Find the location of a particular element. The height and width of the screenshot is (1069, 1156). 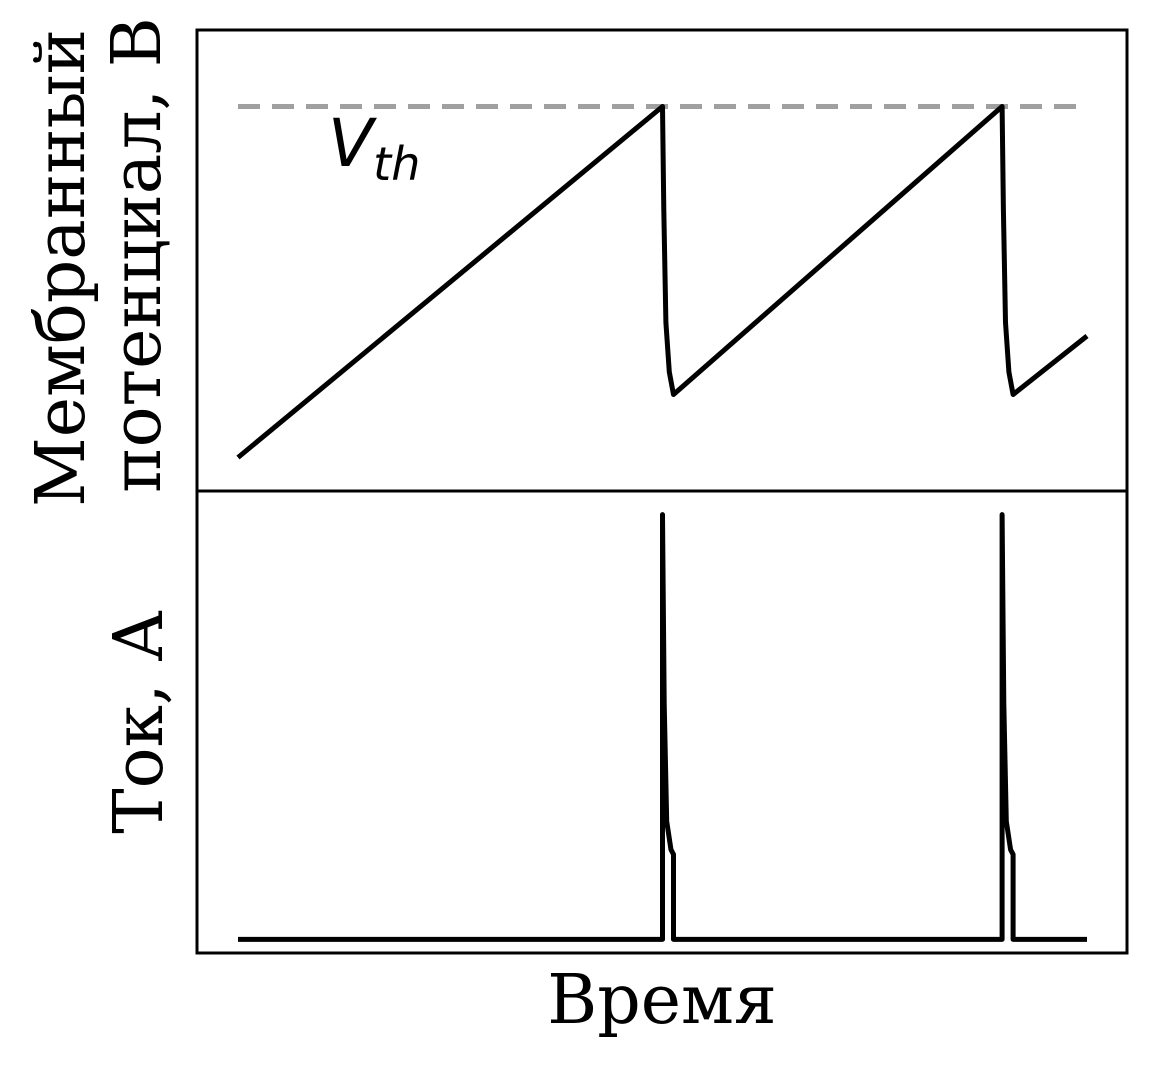

bottom-y-axis-label: Ток, А is located at coordinates (139, 722).